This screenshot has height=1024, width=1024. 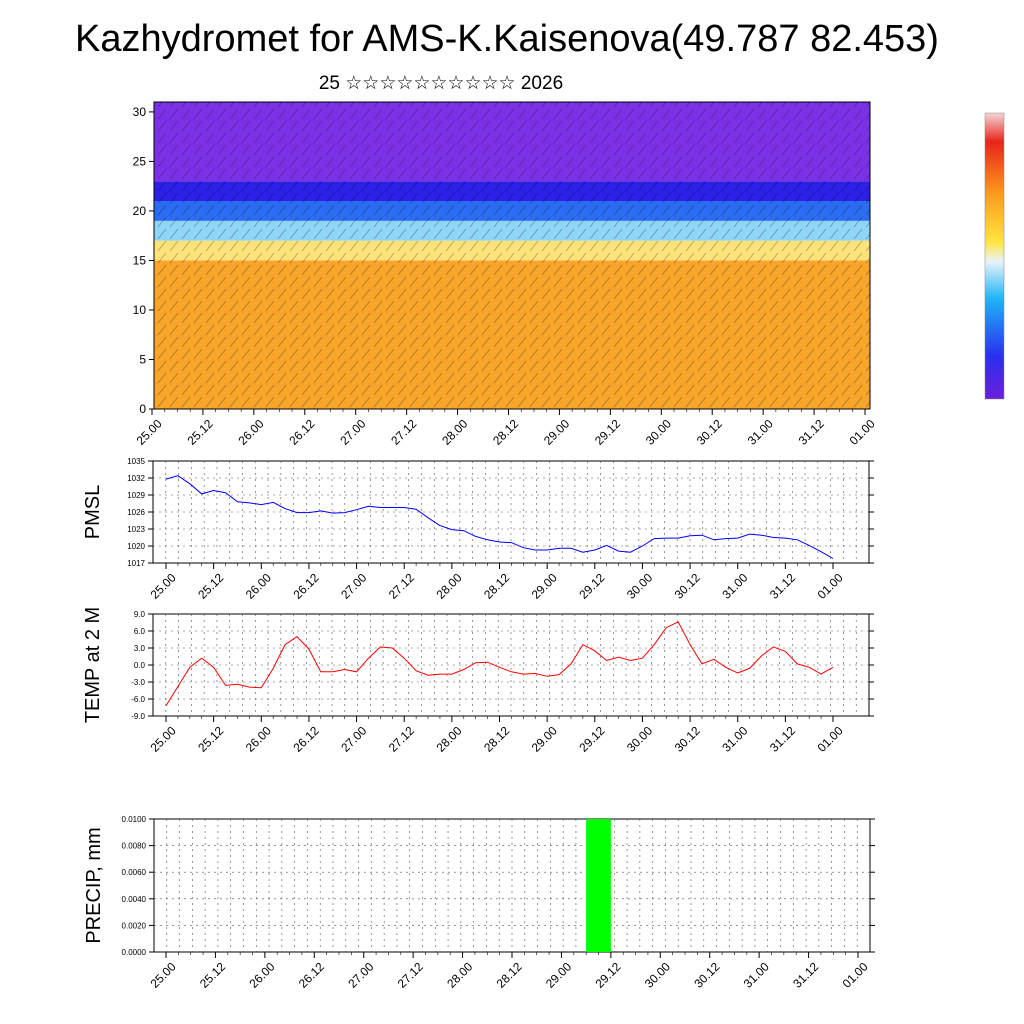 I want to click on pmsl-x-tick-label: 01.00, so click(x=830, y=585).